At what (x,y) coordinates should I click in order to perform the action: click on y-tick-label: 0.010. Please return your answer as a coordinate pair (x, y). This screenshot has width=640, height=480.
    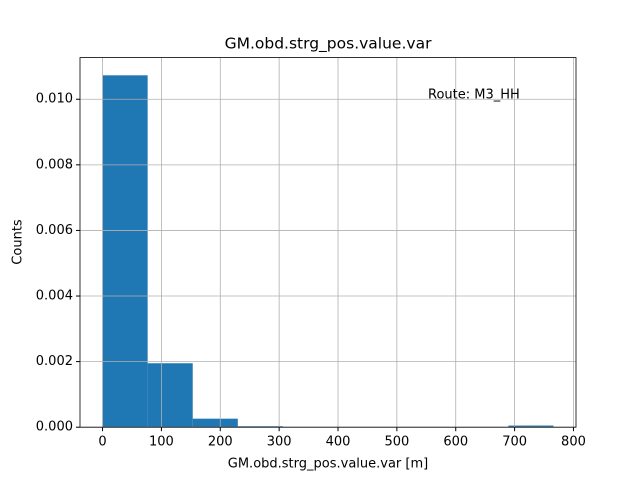
    Looking at the image, I should click on (54, 99).